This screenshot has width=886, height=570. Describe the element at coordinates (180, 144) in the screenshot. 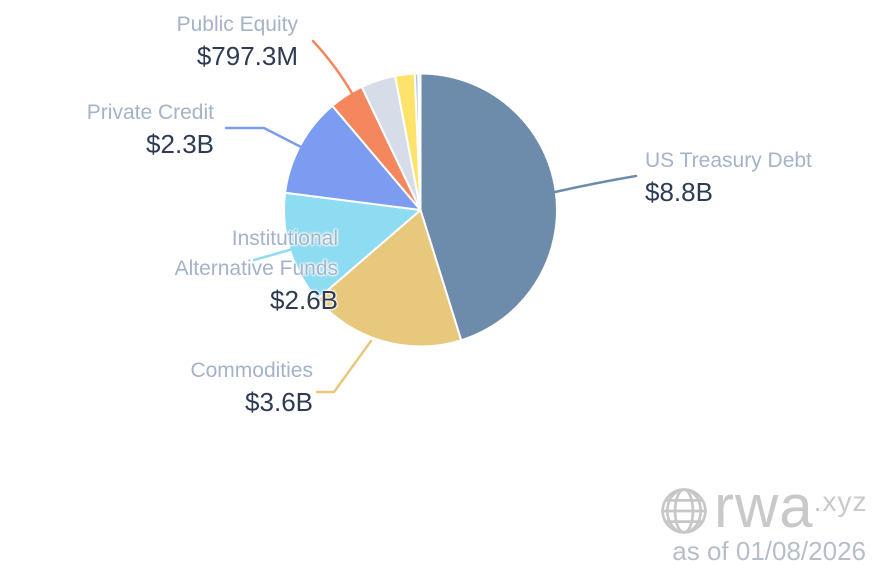

I see `callout-private-credit-value: $2.3B` at that location.